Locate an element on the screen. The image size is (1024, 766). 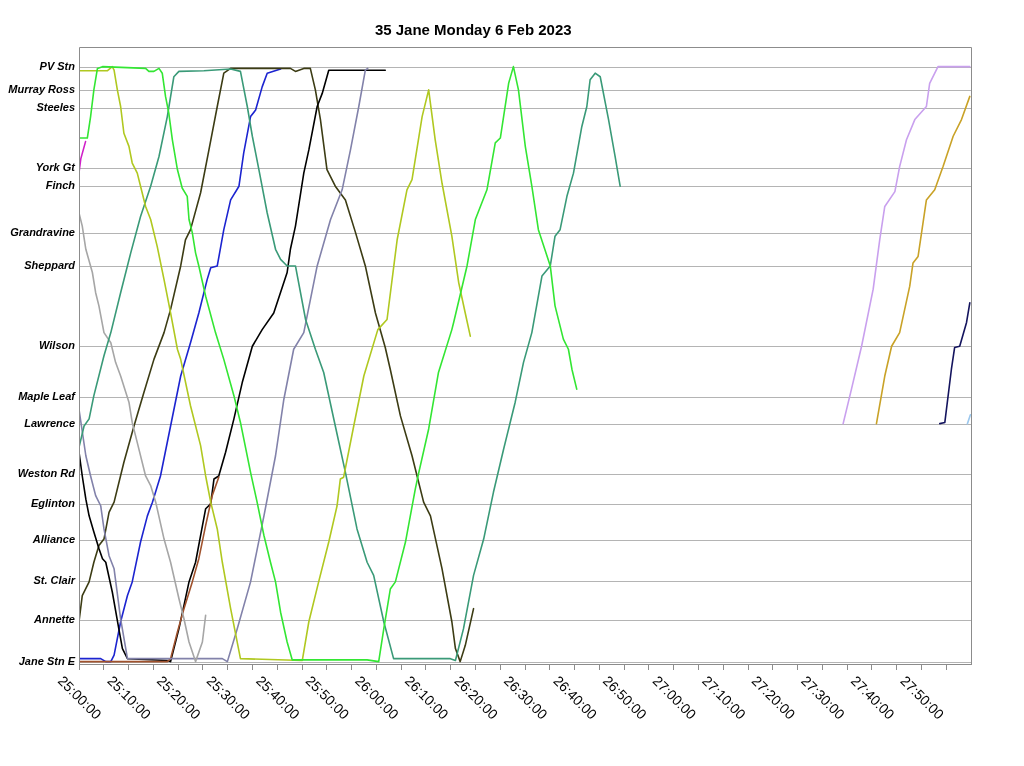
ref-line-label: PV Stn is located at coordinates (57, 65).